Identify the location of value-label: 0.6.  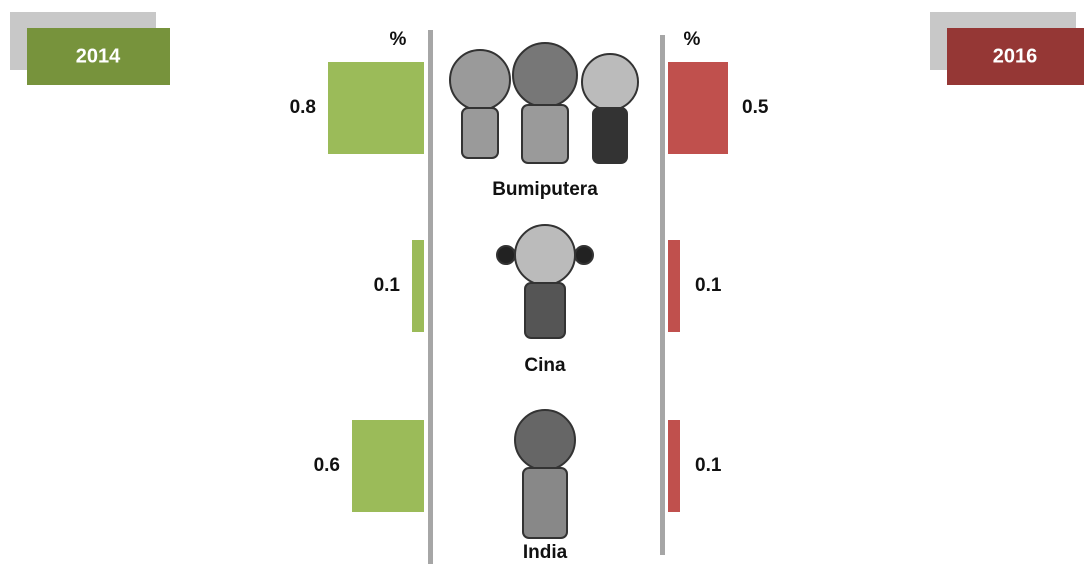
(327, 465).